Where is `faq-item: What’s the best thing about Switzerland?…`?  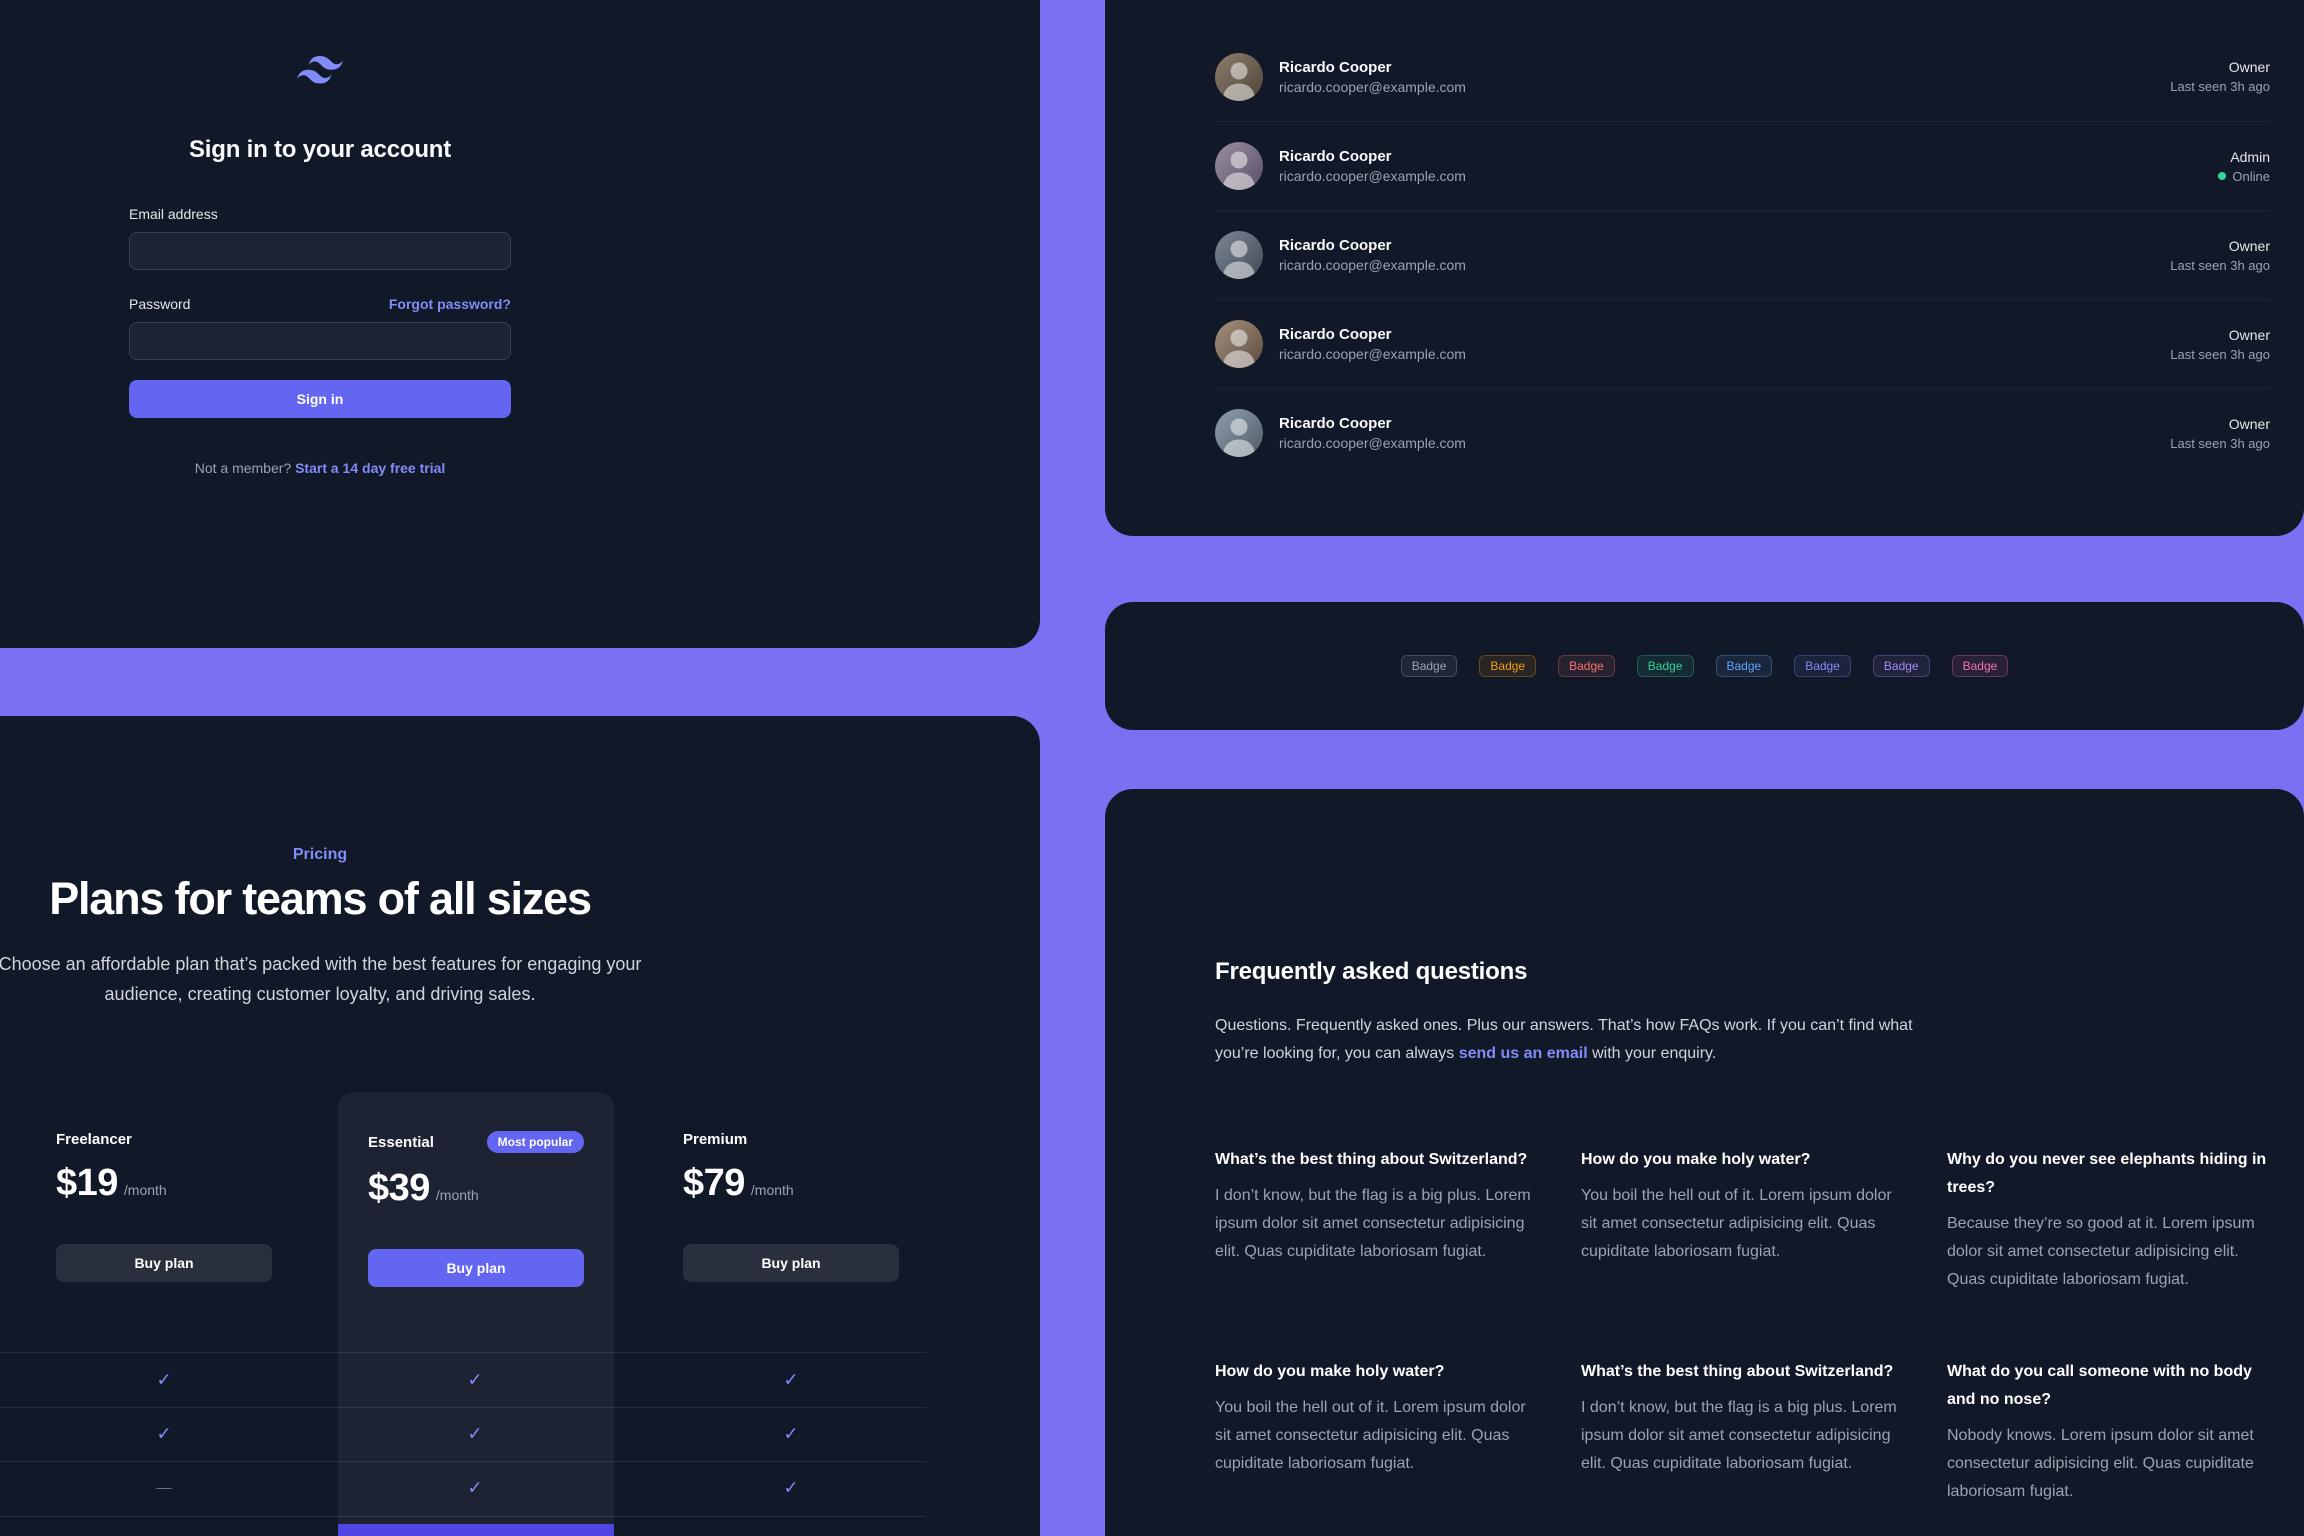
faq-item: What’s the best thing about Switzerland?… is located at coordinates (1742, 1432).